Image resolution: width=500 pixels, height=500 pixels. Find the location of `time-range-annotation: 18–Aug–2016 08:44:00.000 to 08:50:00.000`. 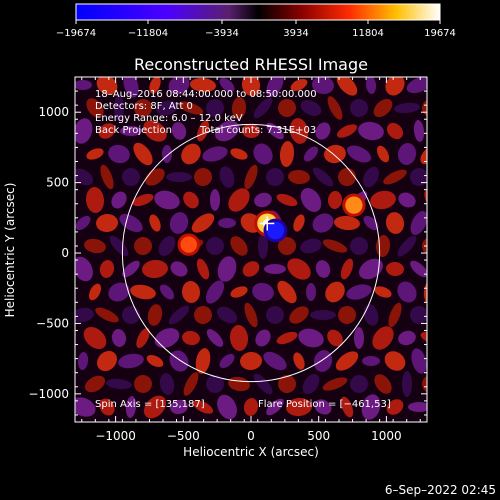

time-range-annotation: 18–Aug–2016 08:44:00.000 to 08:50:00.000 is located at coordinates (206, 94).